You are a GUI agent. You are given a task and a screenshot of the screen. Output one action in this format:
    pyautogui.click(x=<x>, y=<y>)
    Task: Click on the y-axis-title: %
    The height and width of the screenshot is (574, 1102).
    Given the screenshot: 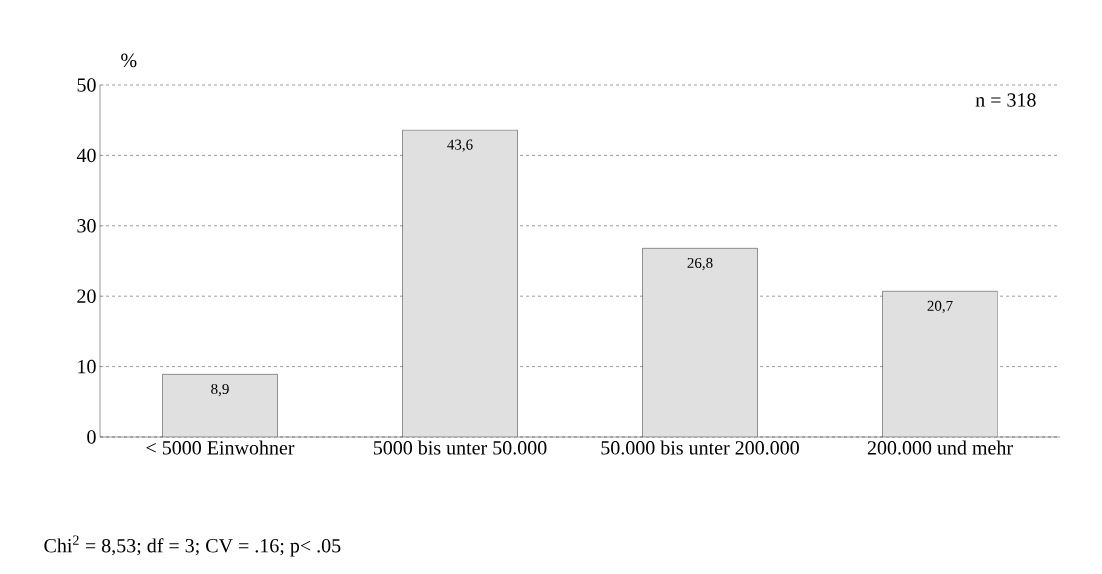 What is the action you would take?
    pyautogui.click(x=129, y=60)
    